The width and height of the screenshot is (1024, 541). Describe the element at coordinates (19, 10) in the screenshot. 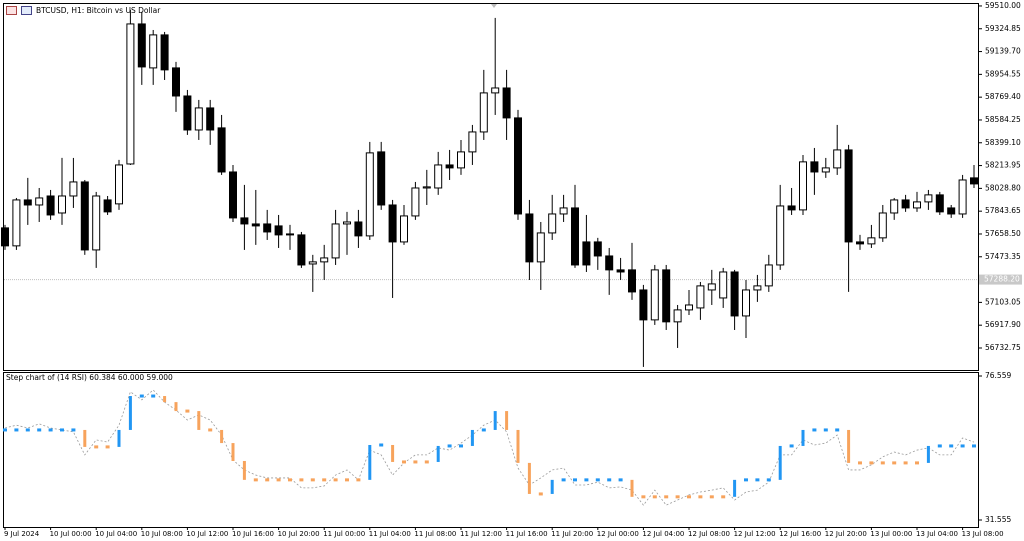

I see `symbol-icons` at that location.